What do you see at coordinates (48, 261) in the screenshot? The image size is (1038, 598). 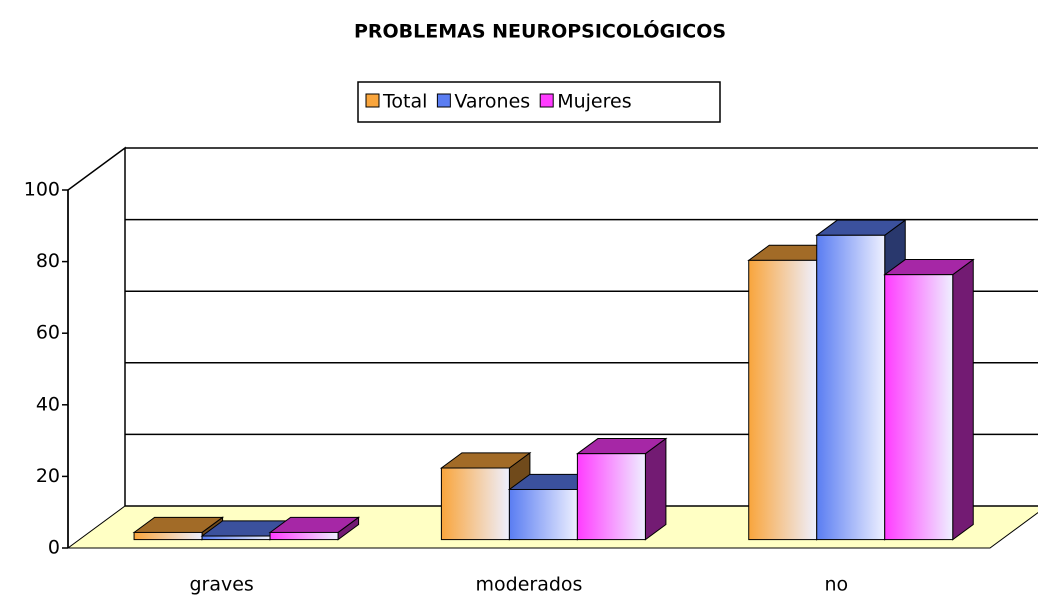 I see `y-tick-label: 80` at bounding box center [48, 261].